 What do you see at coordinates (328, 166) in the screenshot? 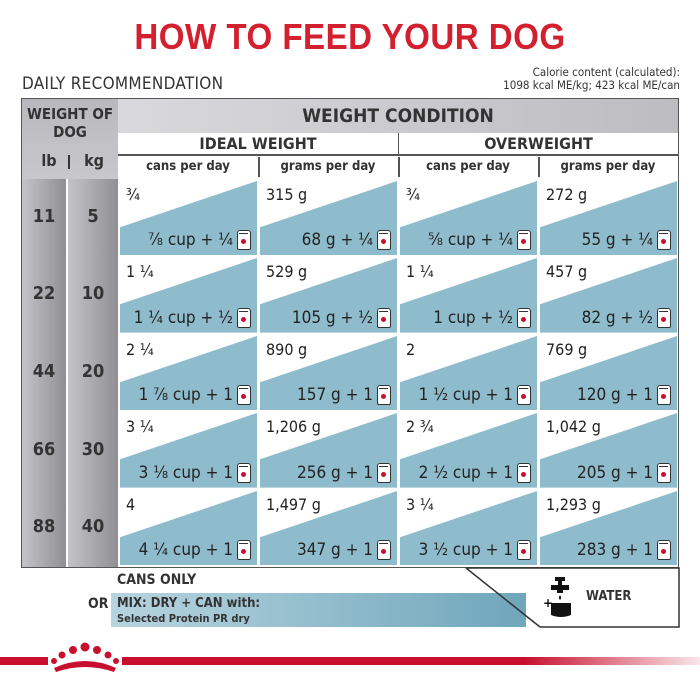
I see `ideal-grams-per-day-header: grams per day` at bounding box center [328, 166].